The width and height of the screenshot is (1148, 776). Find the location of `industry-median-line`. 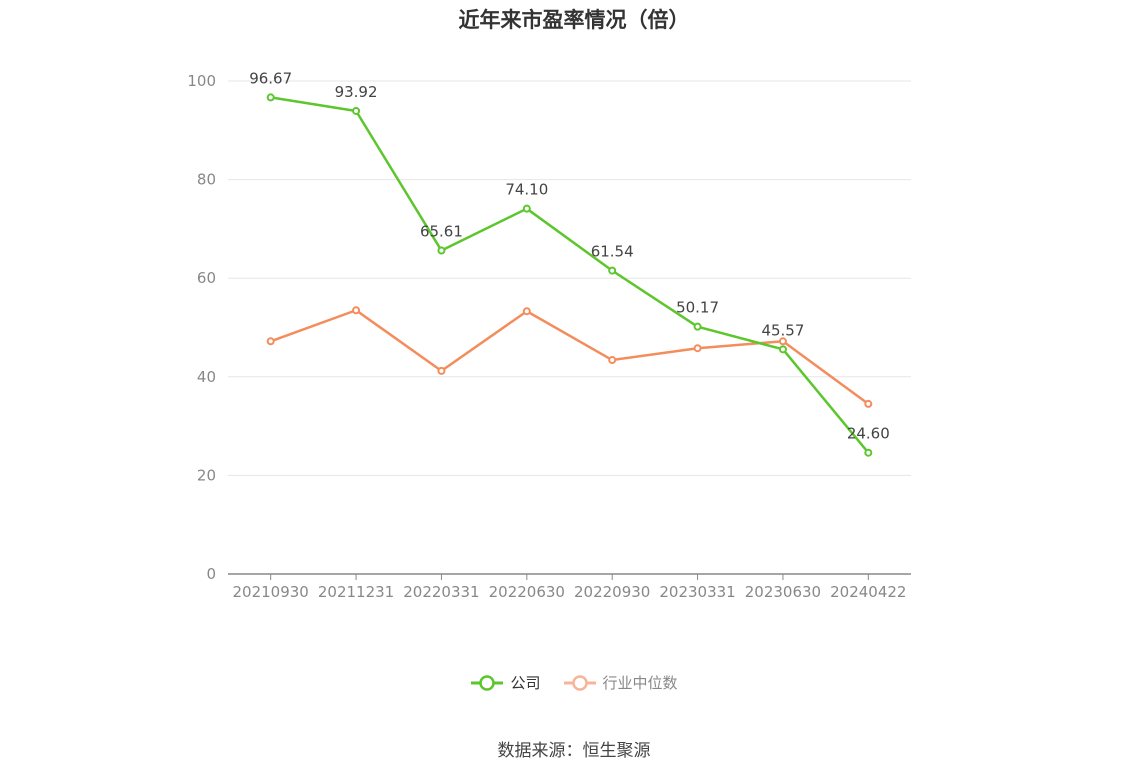

industry-median-line is located at coordinates (570, 356).